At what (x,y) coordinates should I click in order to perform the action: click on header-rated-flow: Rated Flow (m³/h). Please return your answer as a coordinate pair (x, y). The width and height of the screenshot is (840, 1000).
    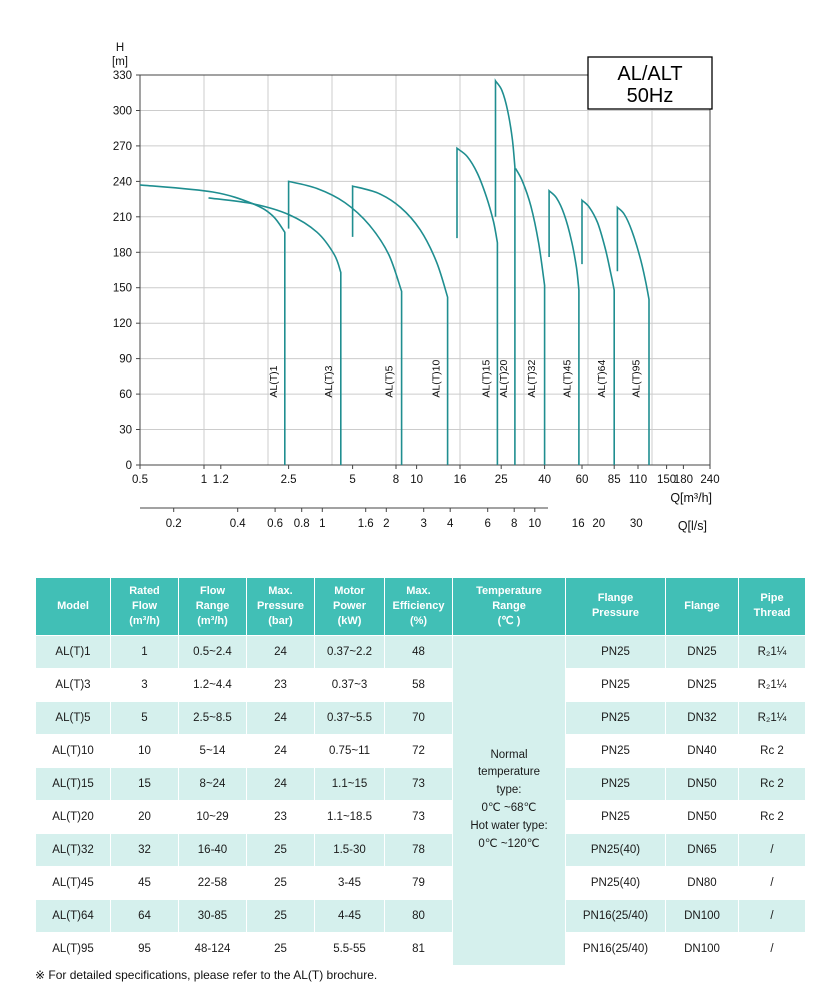
    Looking at the image, I should click on (144, 606).